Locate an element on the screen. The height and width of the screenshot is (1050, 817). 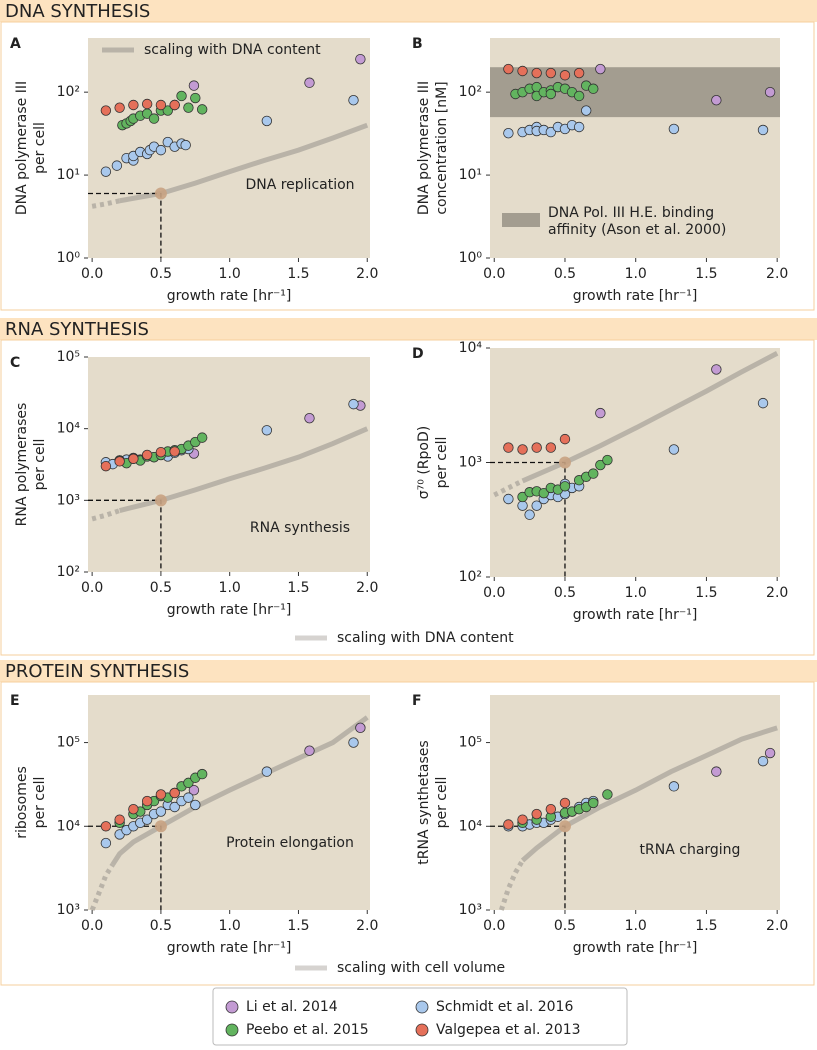
band-legend-swatch is located at coordinates (521, 220).